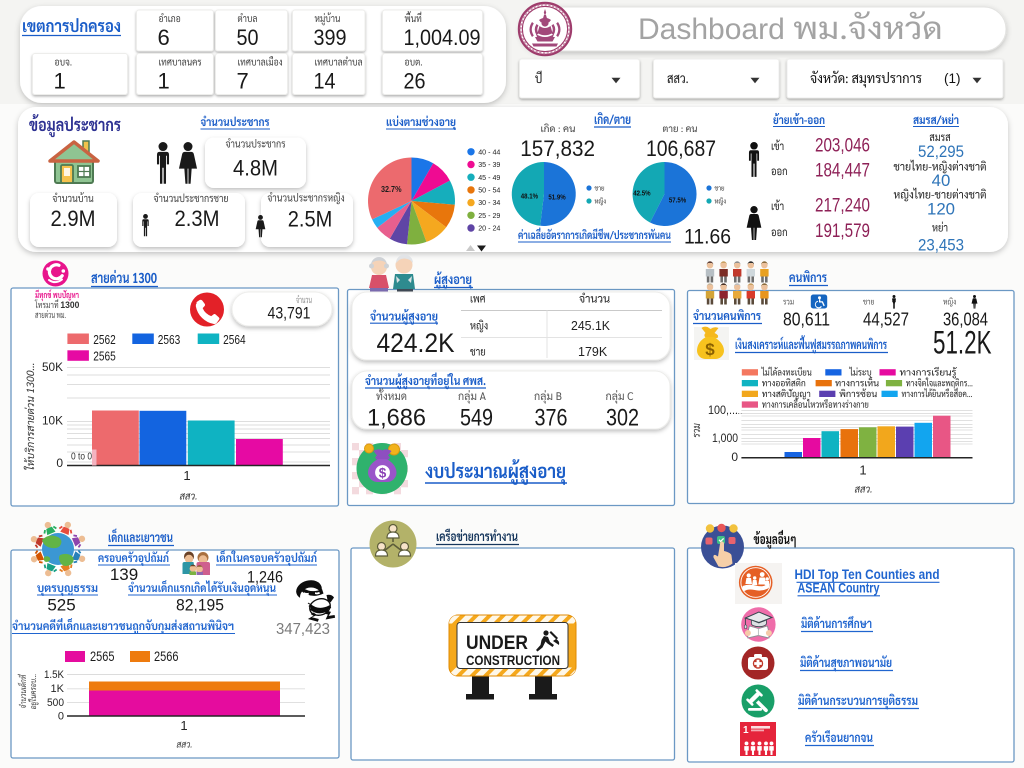 This screenshot has height=768, width=1024. What do you see at coordinates (513, 660) in the screenshot?
I see `svg-text: CONSTRUCTION` at bounding box center [513, 660].